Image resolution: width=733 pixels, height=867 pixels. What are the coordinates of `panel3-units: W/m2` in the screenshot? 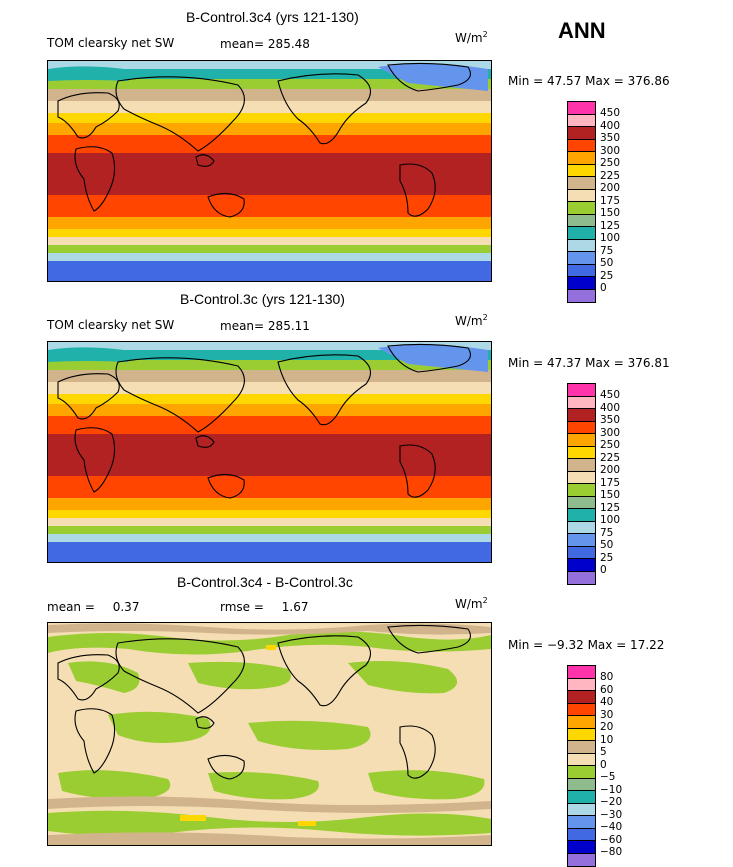 It's located at (471, 603).